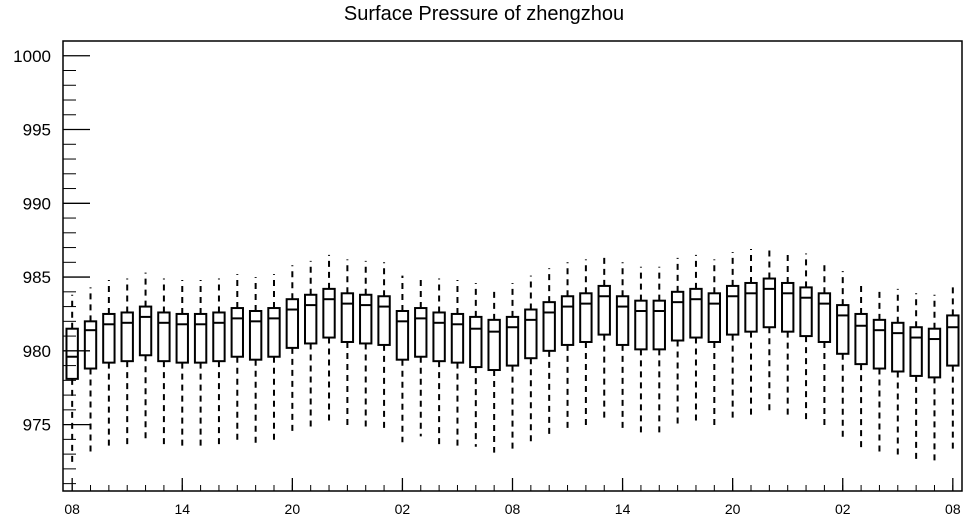 The width and height of the screenshot is (968, 520). Describe the element at coordinates (32, 56) in the screenshot. I see `y-tick-label: 1000` at that location.